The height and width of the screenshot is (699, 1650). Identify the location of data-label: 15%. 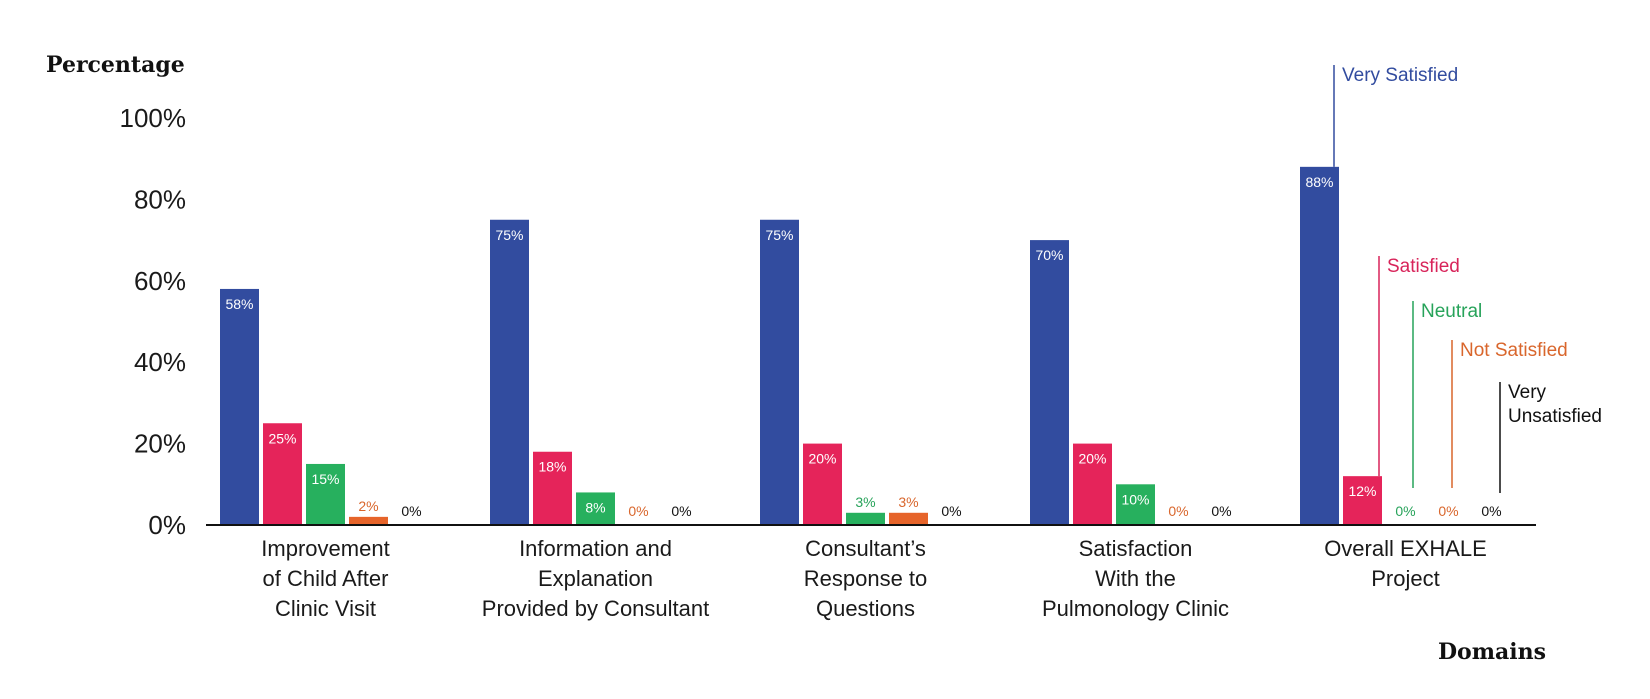
(325, 479).